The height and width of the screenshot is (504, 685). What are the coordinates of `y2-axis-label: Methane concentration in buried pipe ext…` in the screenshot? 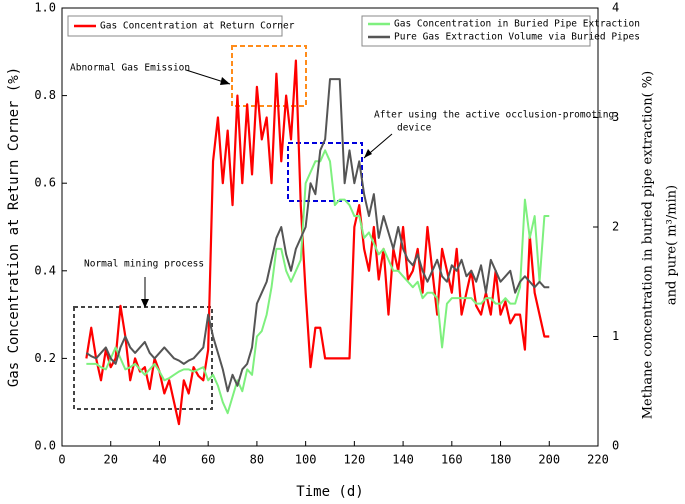 It's located at (648, 245).